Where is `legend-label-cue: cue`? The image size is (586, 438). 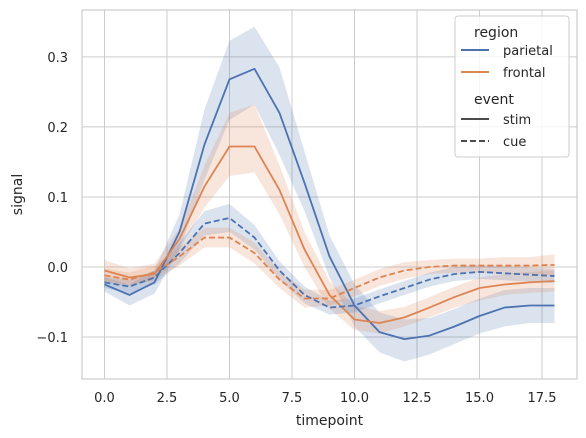
legend-label-cue: cue is located at coordinates (514, 142).